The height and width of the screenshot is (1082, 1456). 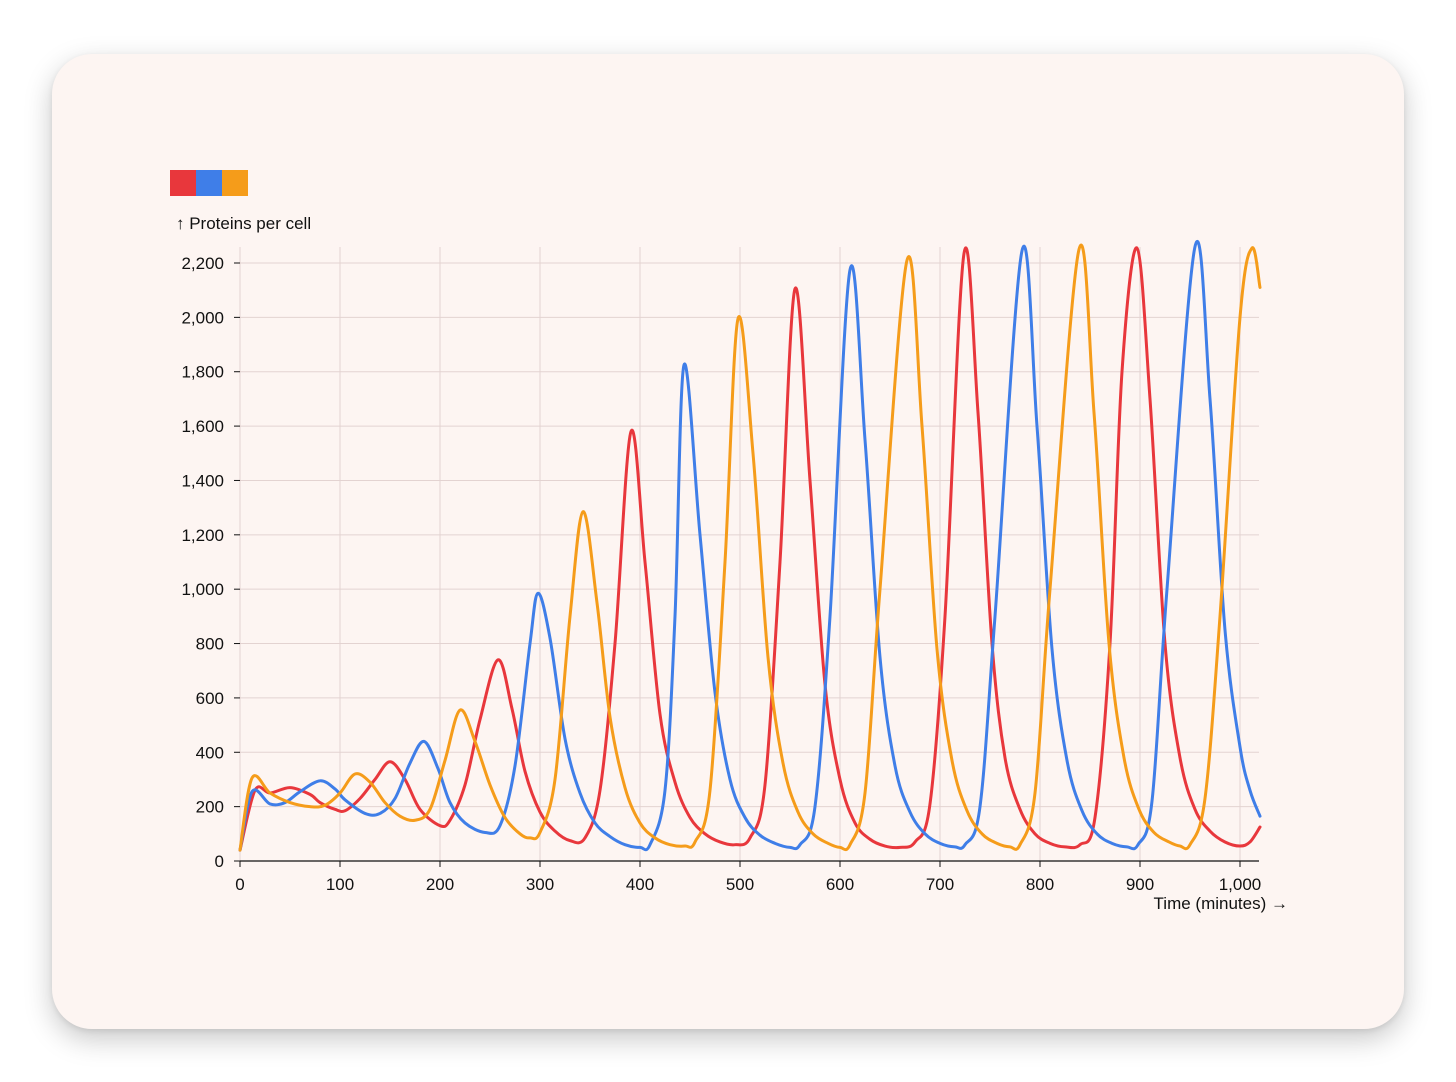 What do you see at coordinates (210, 752) in the screenshot?
I see `y-tick-label: 400` at bounding box center [210, 752].